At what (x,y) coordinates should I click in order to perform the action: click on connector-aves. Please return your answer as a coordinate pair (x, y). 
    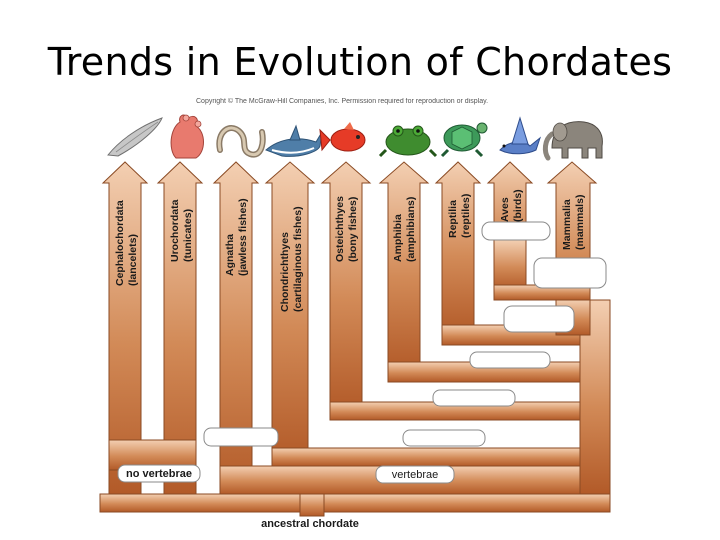
    Looking at the image, I should click on (510, 265).